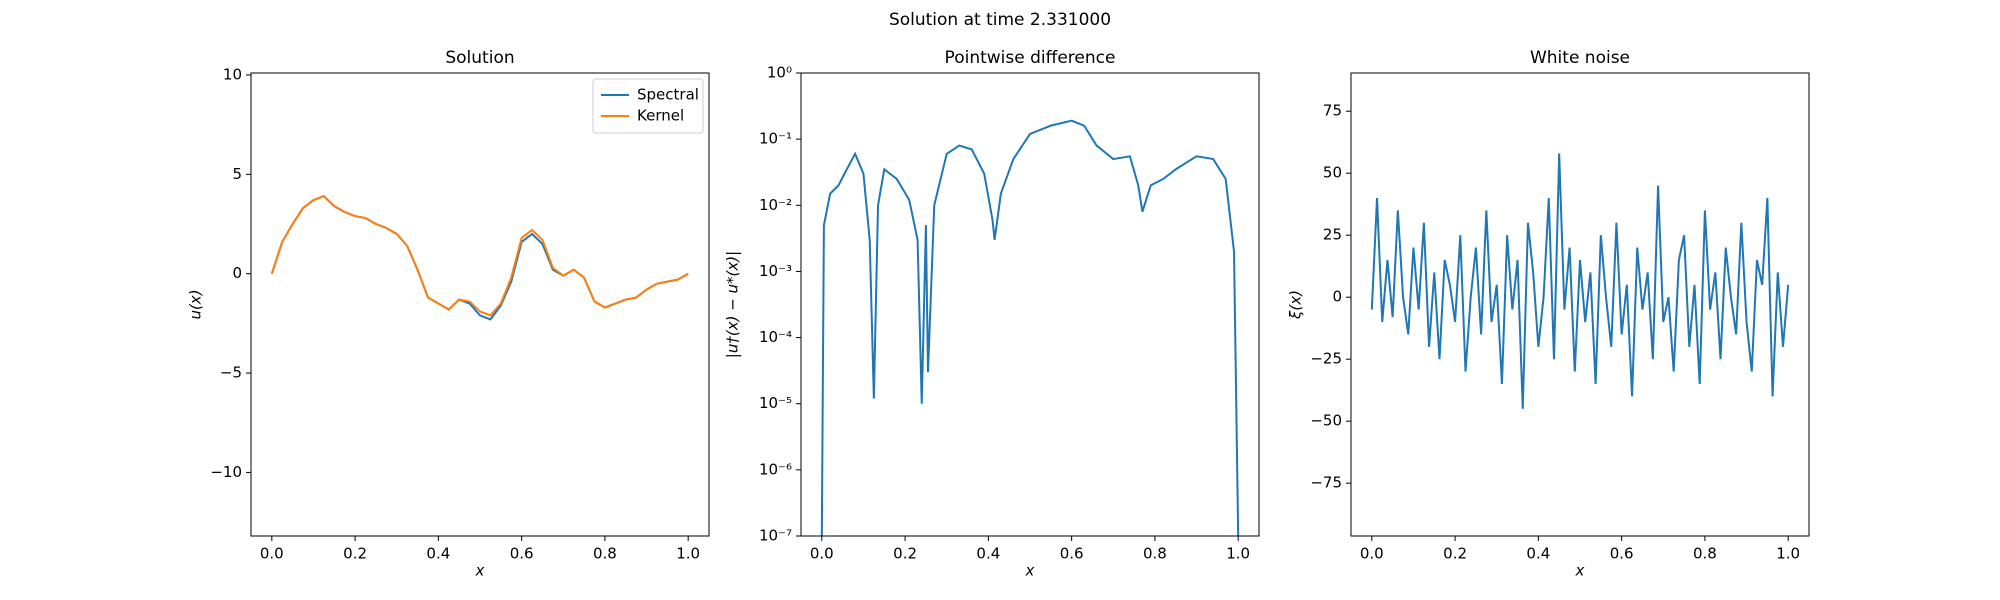 The image size is (2000, 600). I want to click on y-tick-label: 10⁻⁴, so click(775, 337).